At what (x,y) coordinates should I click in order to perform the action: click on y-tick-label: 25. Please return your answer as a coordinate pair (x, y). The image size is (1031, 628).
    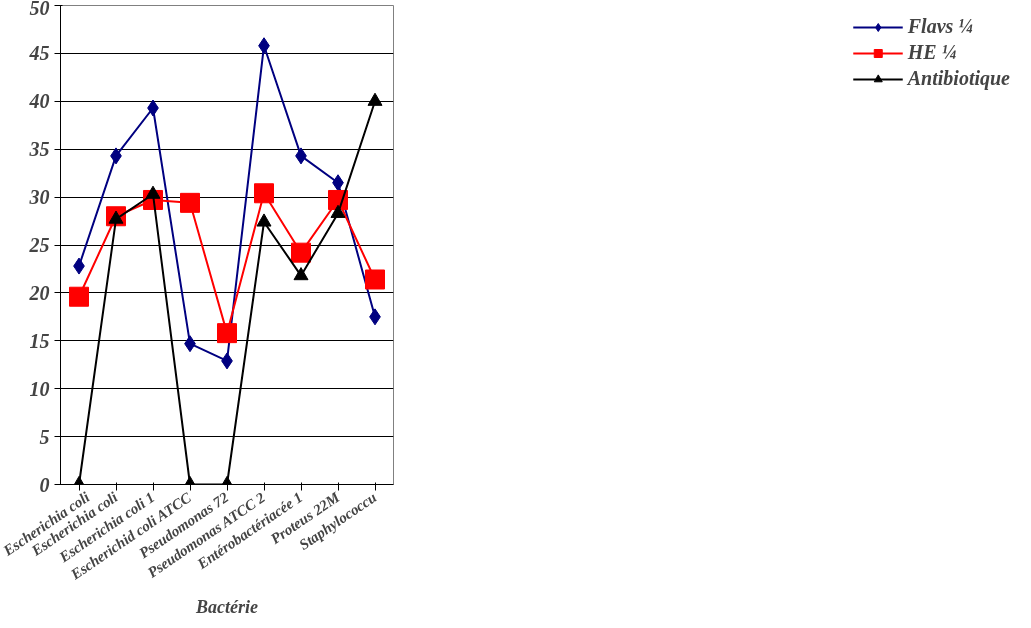
    Looking at the image, I should click on (39, 245).